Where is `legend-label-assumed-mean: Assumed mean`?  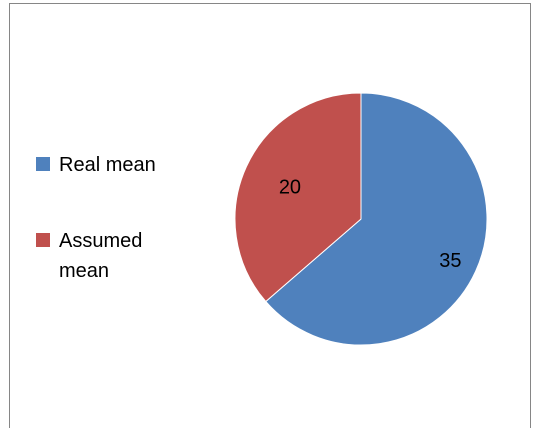 legend-label-assumed-mean: Assumed mean is located at coordinates (101, 256).